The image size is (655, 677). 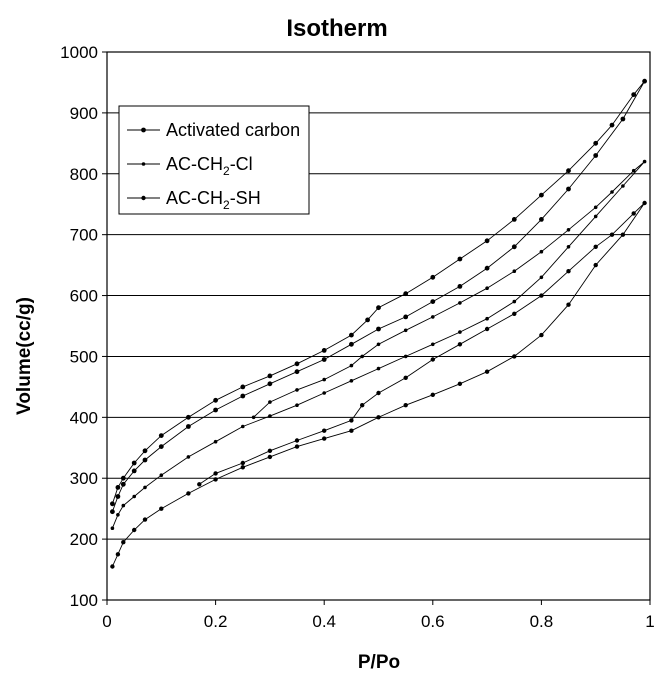 What do you see at coordinates (433, 621) in the screenshot?
I see `x-tick-label: 0.6` at bounding box center [433, 621].